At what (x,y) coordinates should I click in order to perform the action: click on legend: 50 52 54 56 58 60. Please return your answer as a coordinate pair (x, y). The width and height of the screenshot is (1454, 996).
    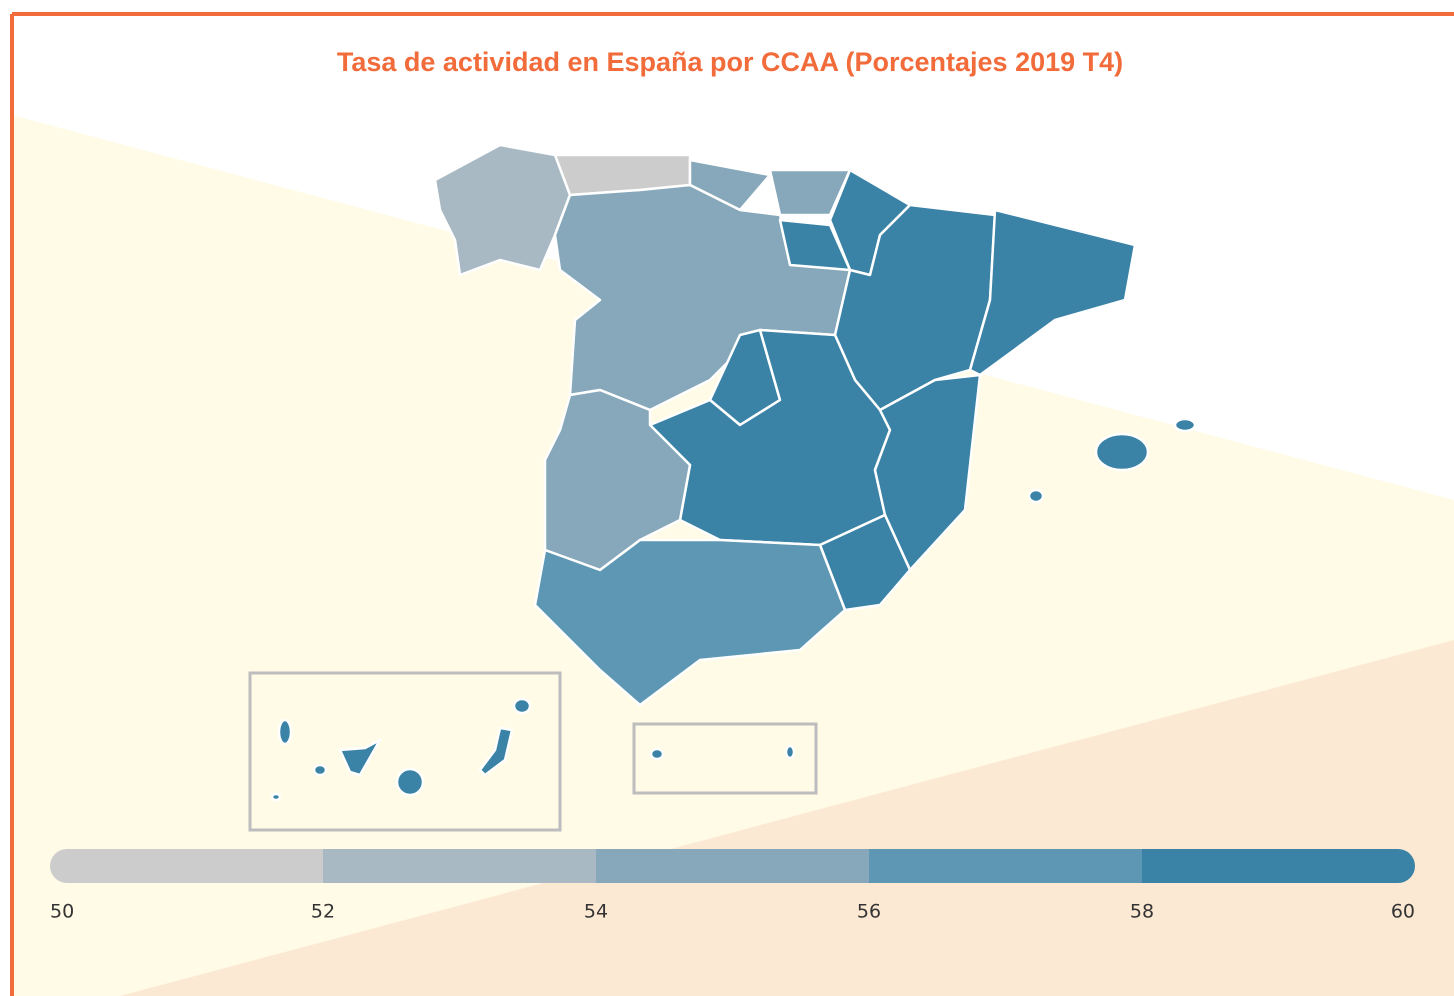
    Looking at the image, I should click on (732, 886).